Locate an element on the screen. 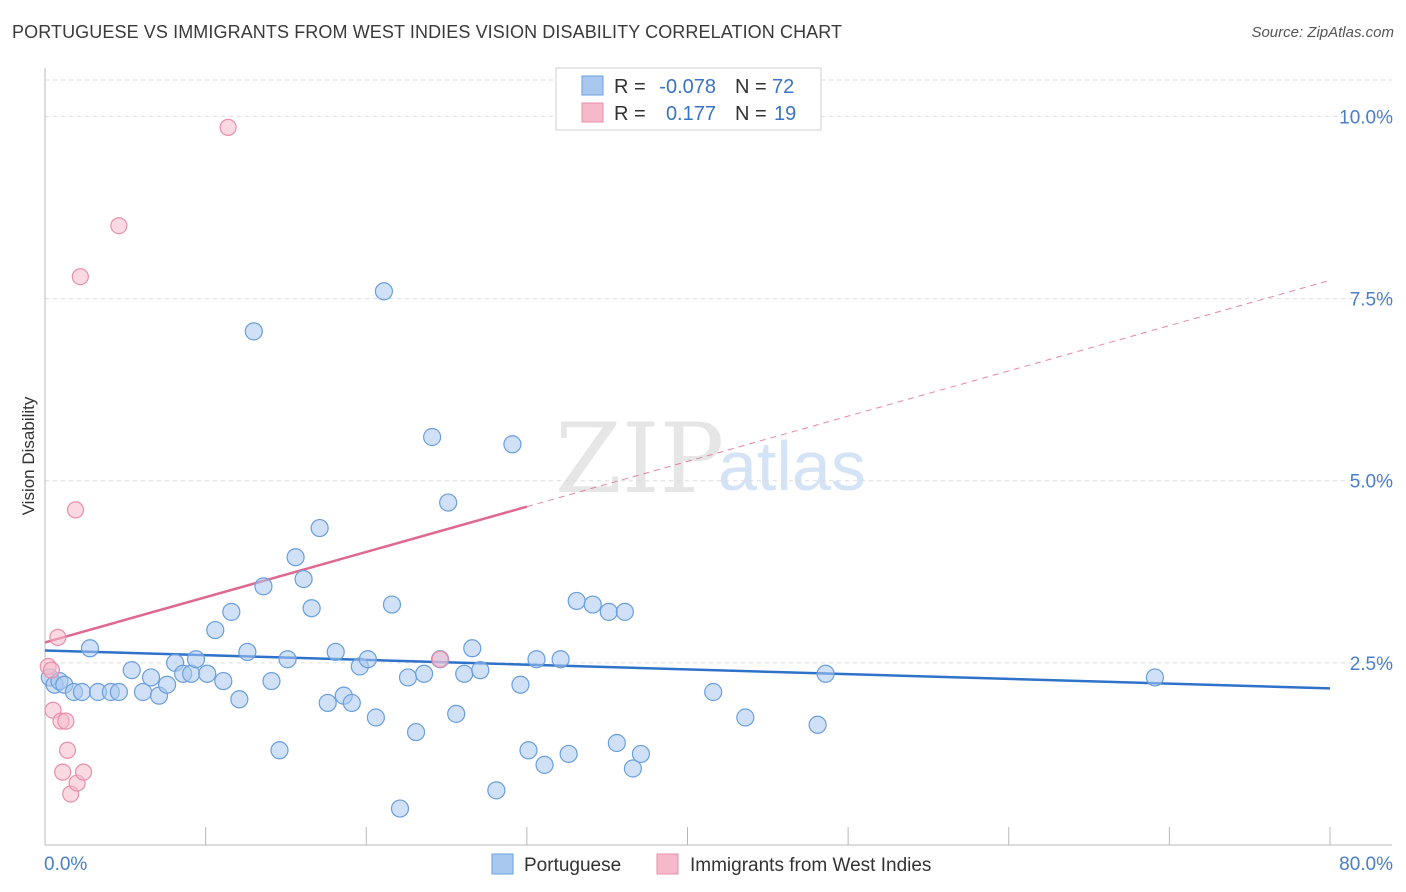 The width and height of the screenshot is (1406, 892). x-tick-label-min: 0.0% is located at coordinates (65, 864).